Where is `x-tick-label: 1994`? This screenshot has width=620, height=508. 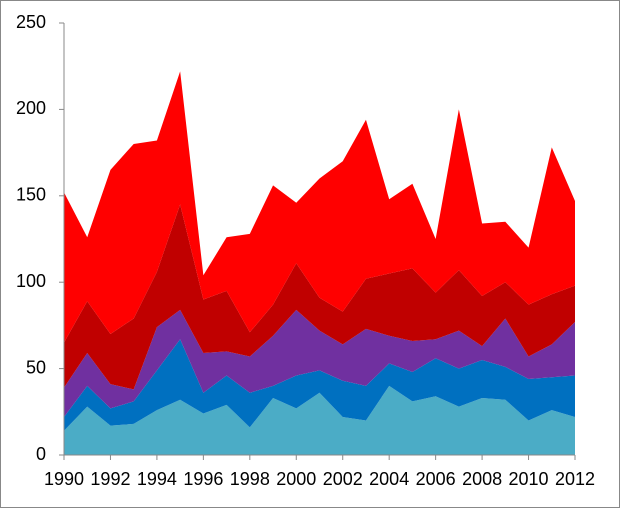 x-tick-label: 1994 is located at coordinates (157, 479).